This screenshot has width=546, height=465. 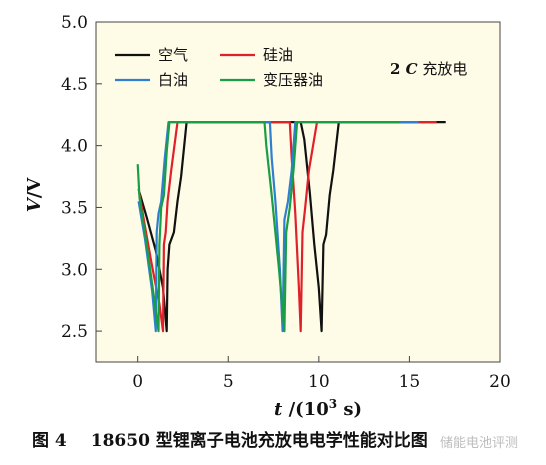 I want to click on y-axis-title: V/V, so click(x=34, y=195).